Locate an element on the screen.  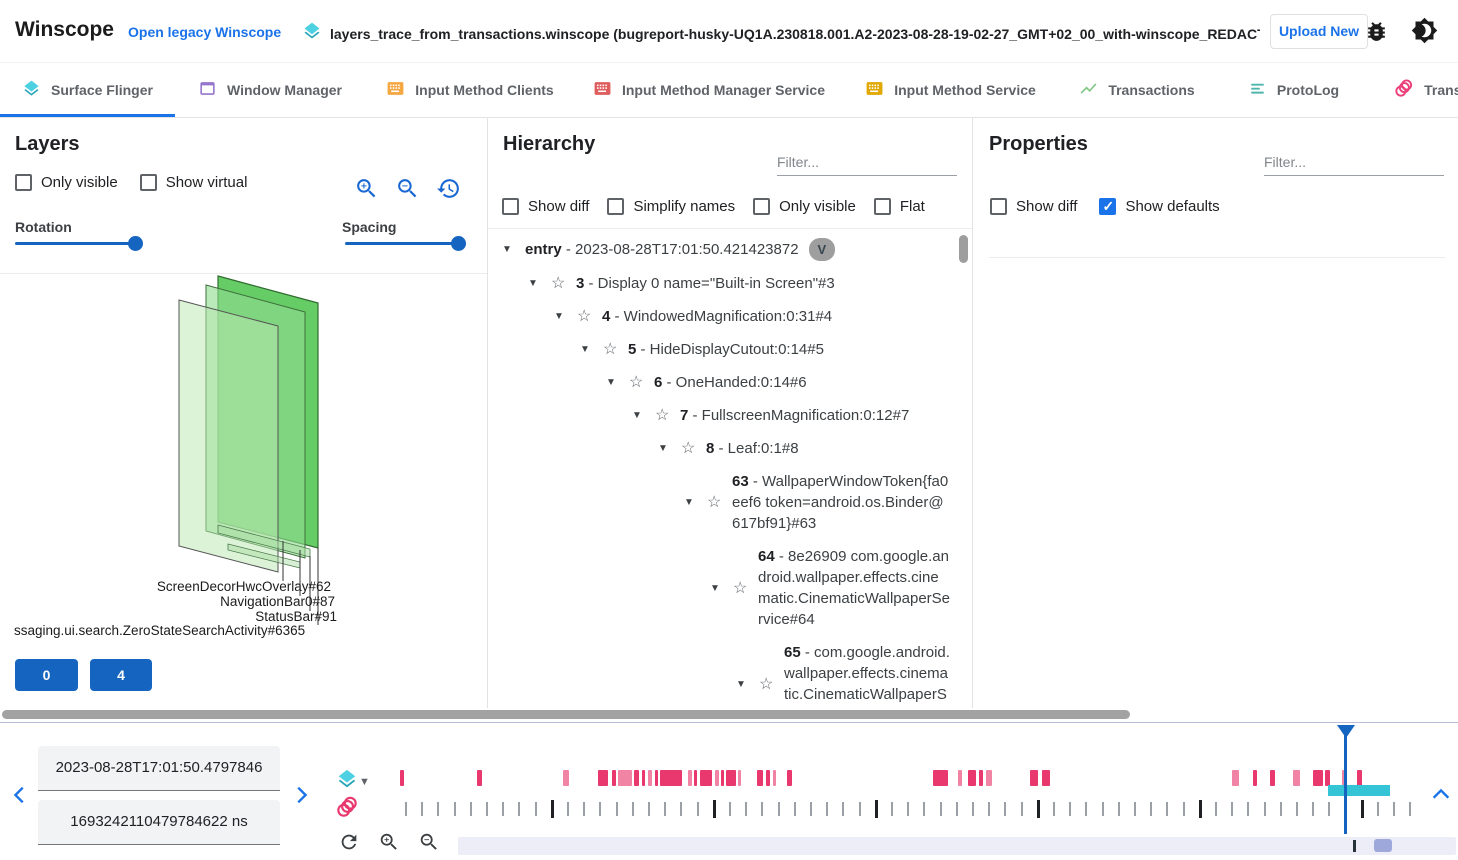
timeline-refresh-icon is located at coordinates (349, 844).